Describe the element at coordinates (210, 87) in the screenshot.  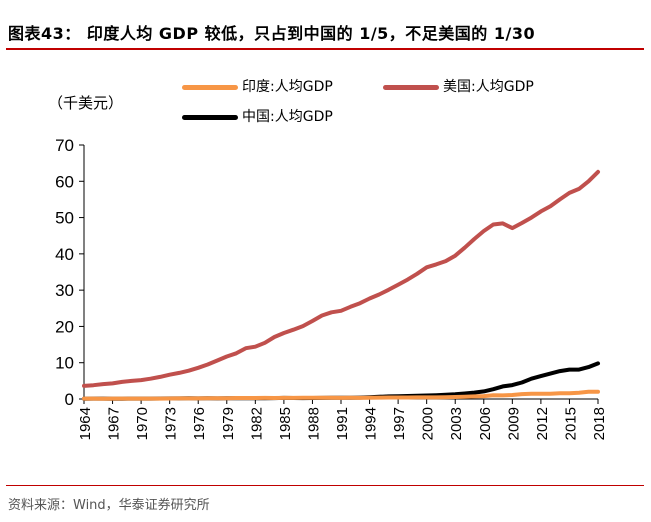
I see `legend-swatch-india` at that location.